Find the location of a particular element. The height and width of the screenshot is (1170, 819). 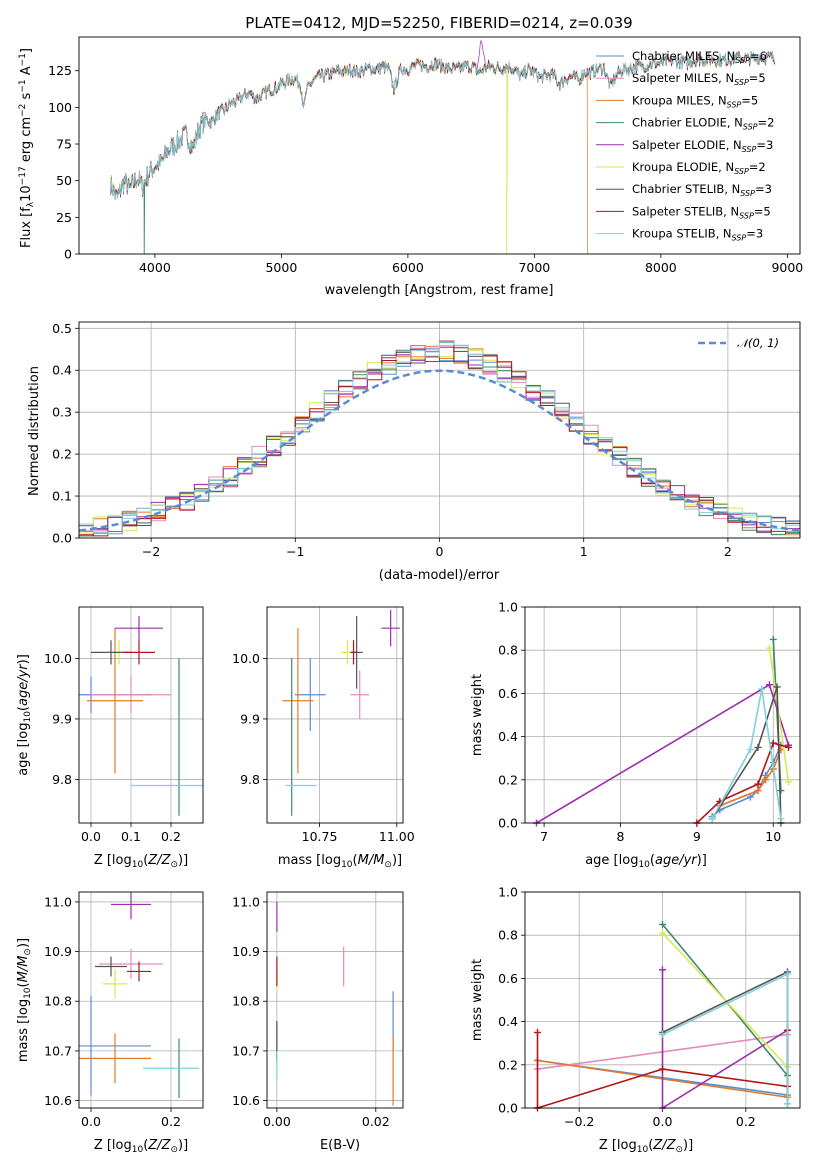

x-tick-label: −0.2 is located at coordinates (579, 1121).